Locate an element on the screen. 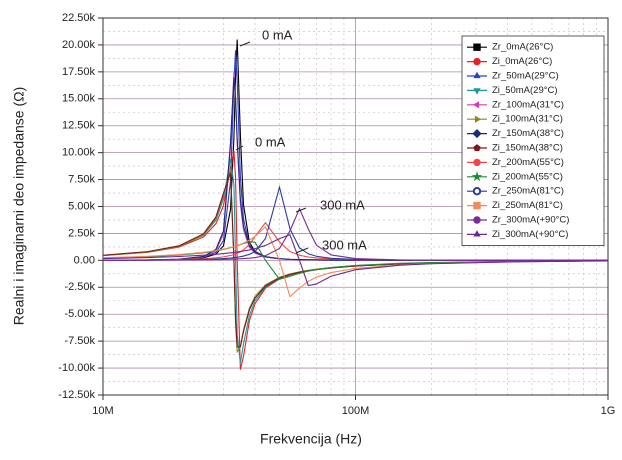  x-tick-label: 1G is located at coordinates (608, 411).